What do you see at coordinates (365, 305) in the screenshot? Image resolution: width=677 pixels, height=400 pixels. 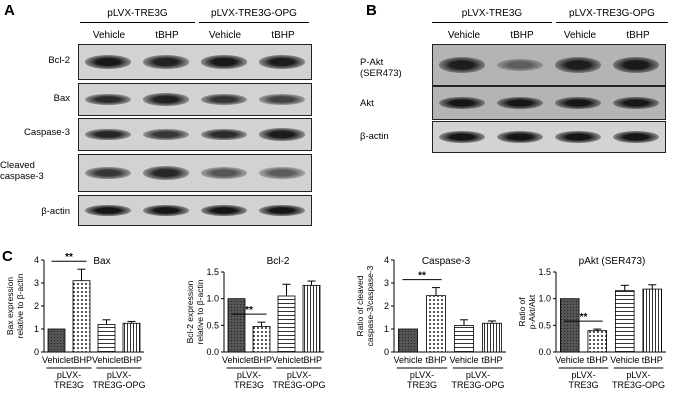 I see `y-axis-label: Ratio of cleavedcaspase-3/caspase-3` at bounding box center [365, 305].